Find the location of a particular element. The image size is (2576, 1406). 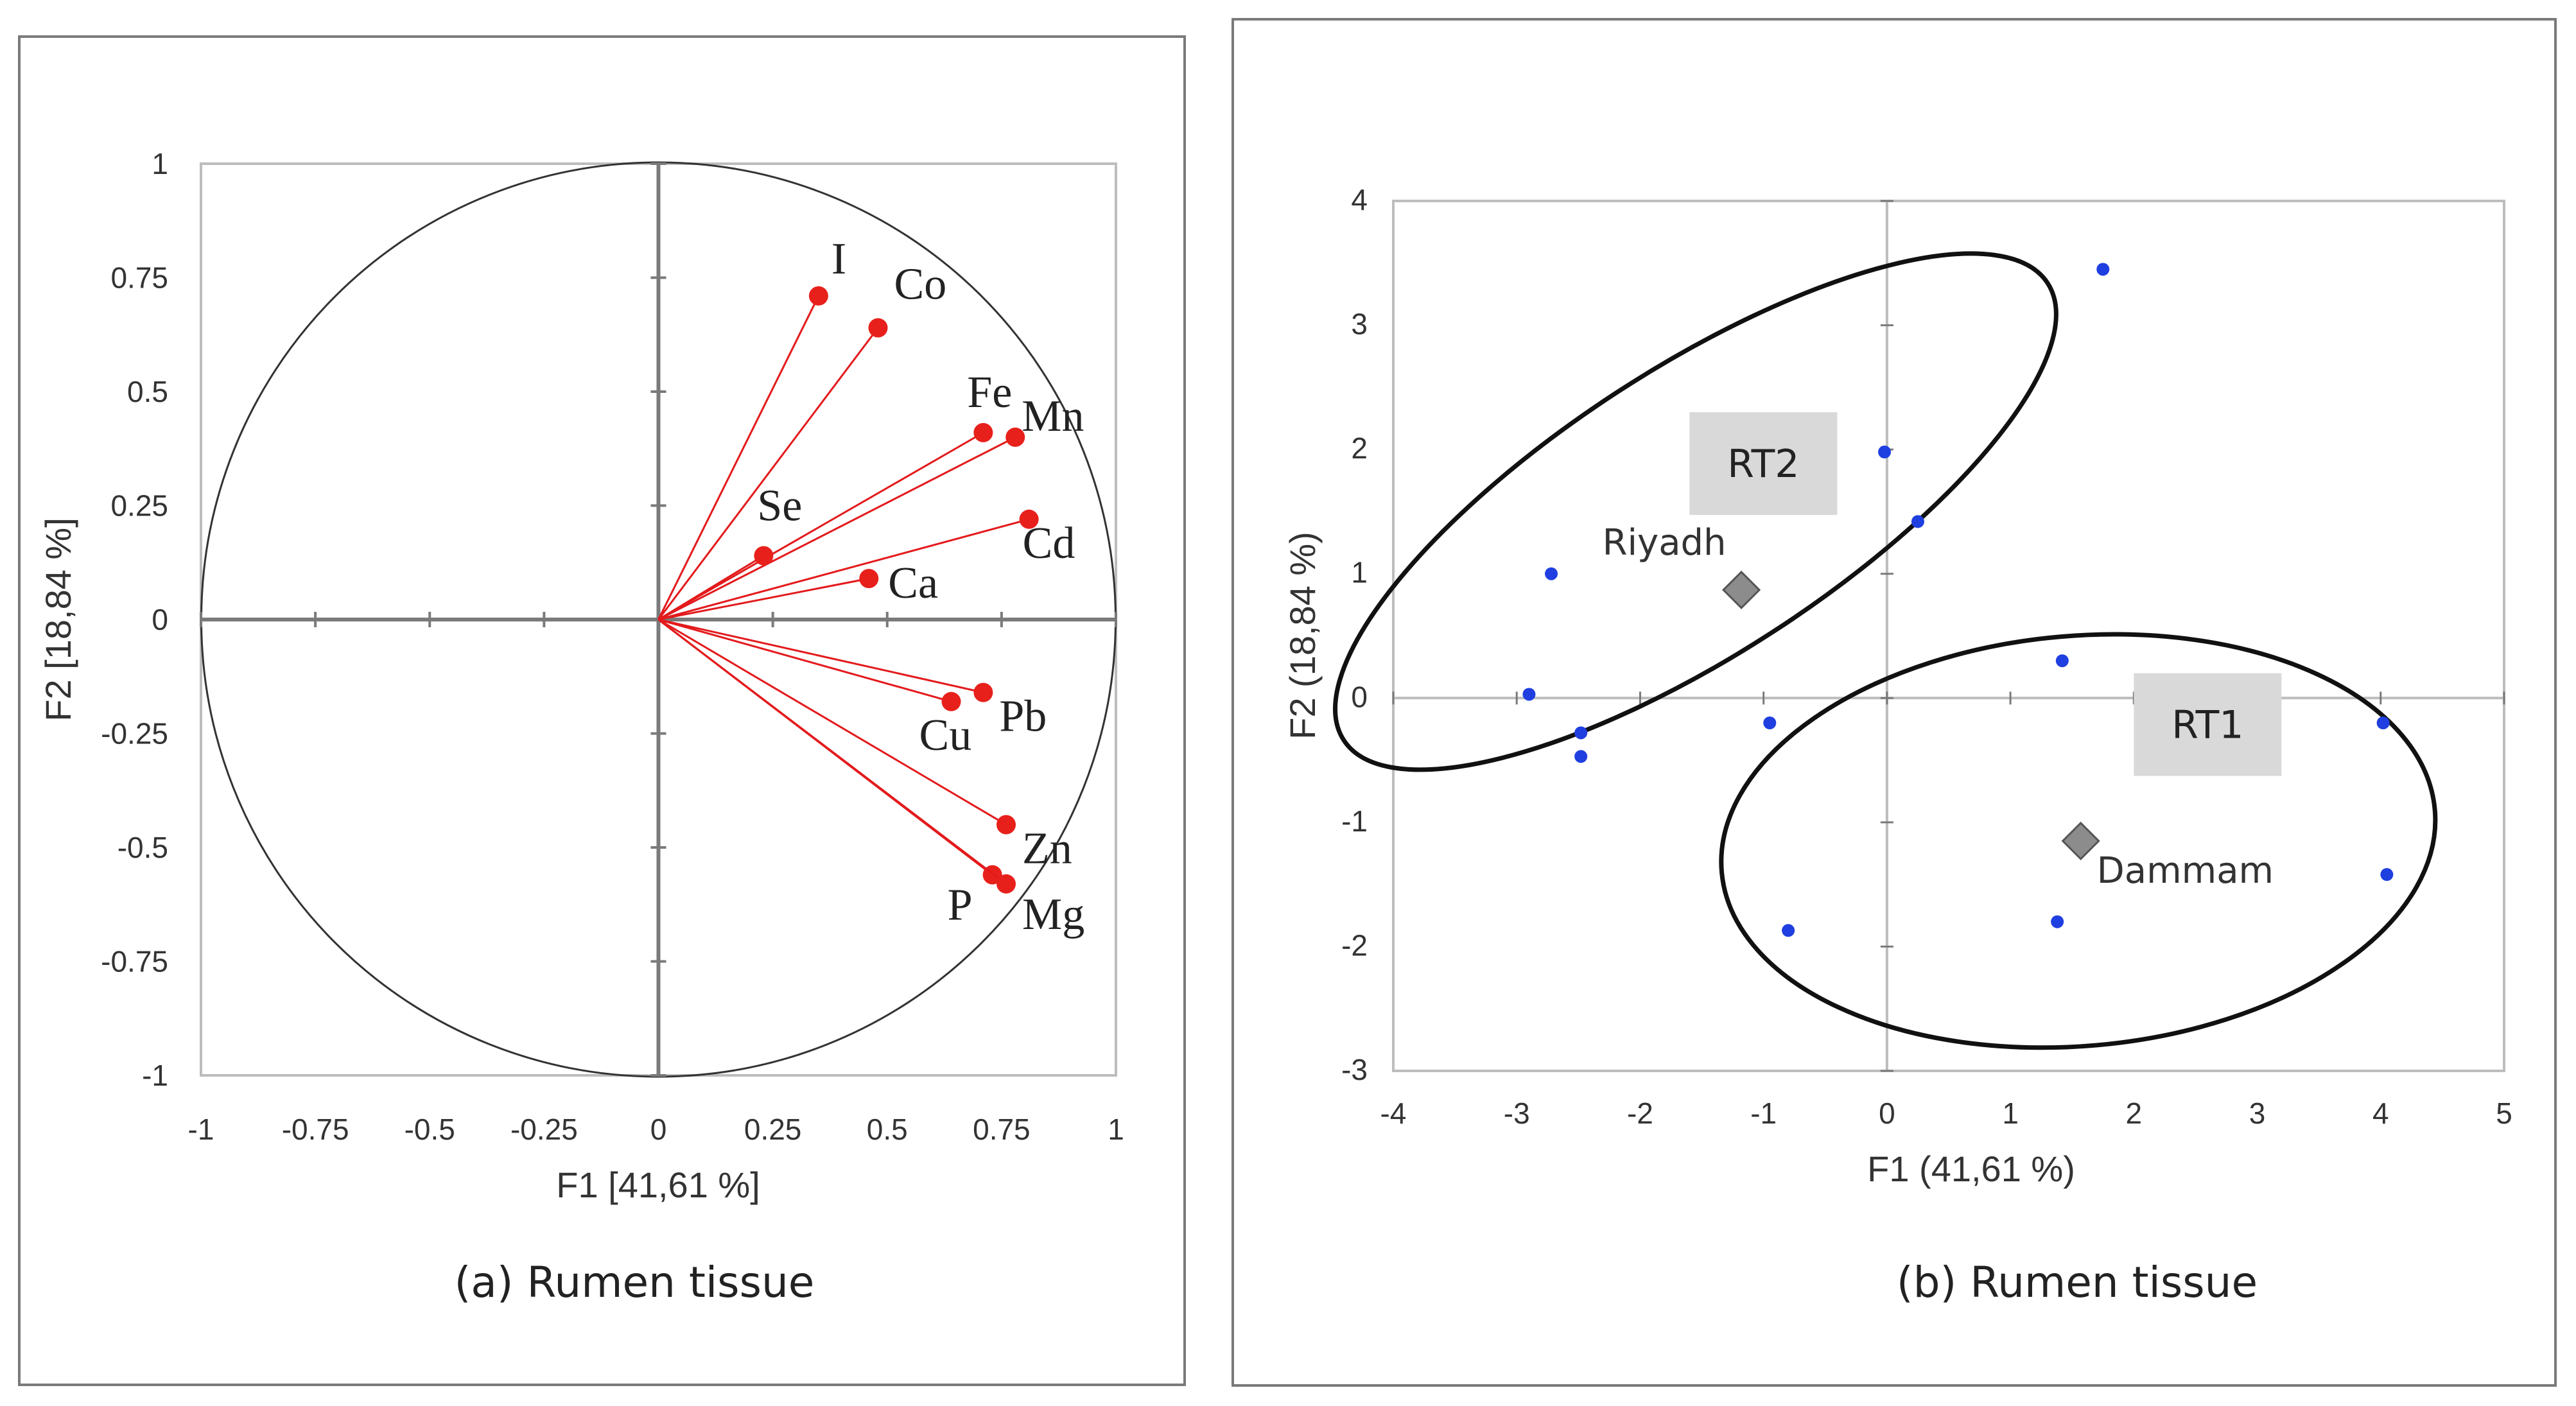

vector-line-cd is located at coordinates (844, 569).